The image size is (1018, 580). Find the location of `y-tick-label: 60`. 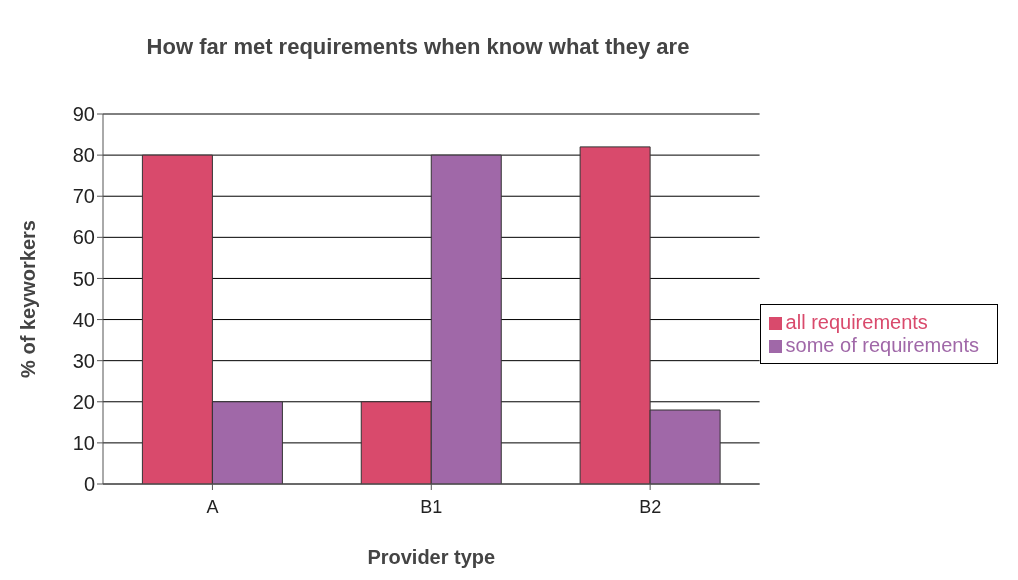

y-tick-label: 60 is located at coordinates (83, 237).